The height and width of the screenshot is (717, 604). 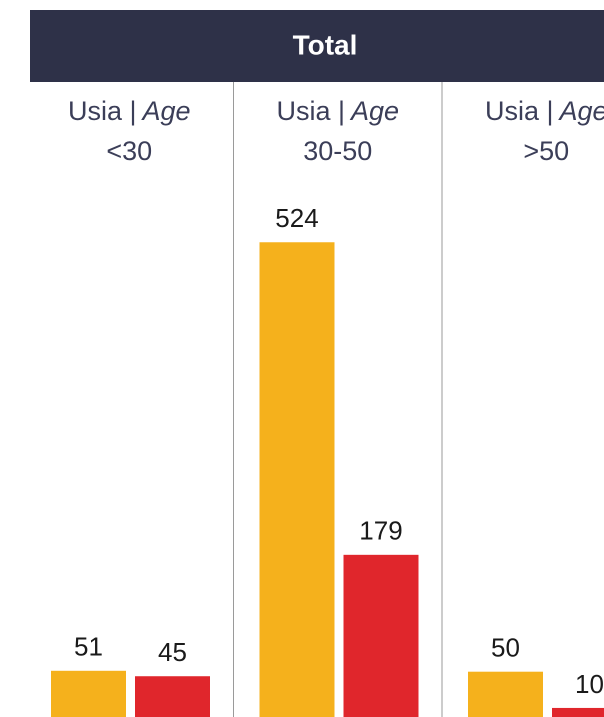 What do you see at coordinates (546, 151) in the screenshot?
I see `group-range: >50` at bounding box center [546, 151].